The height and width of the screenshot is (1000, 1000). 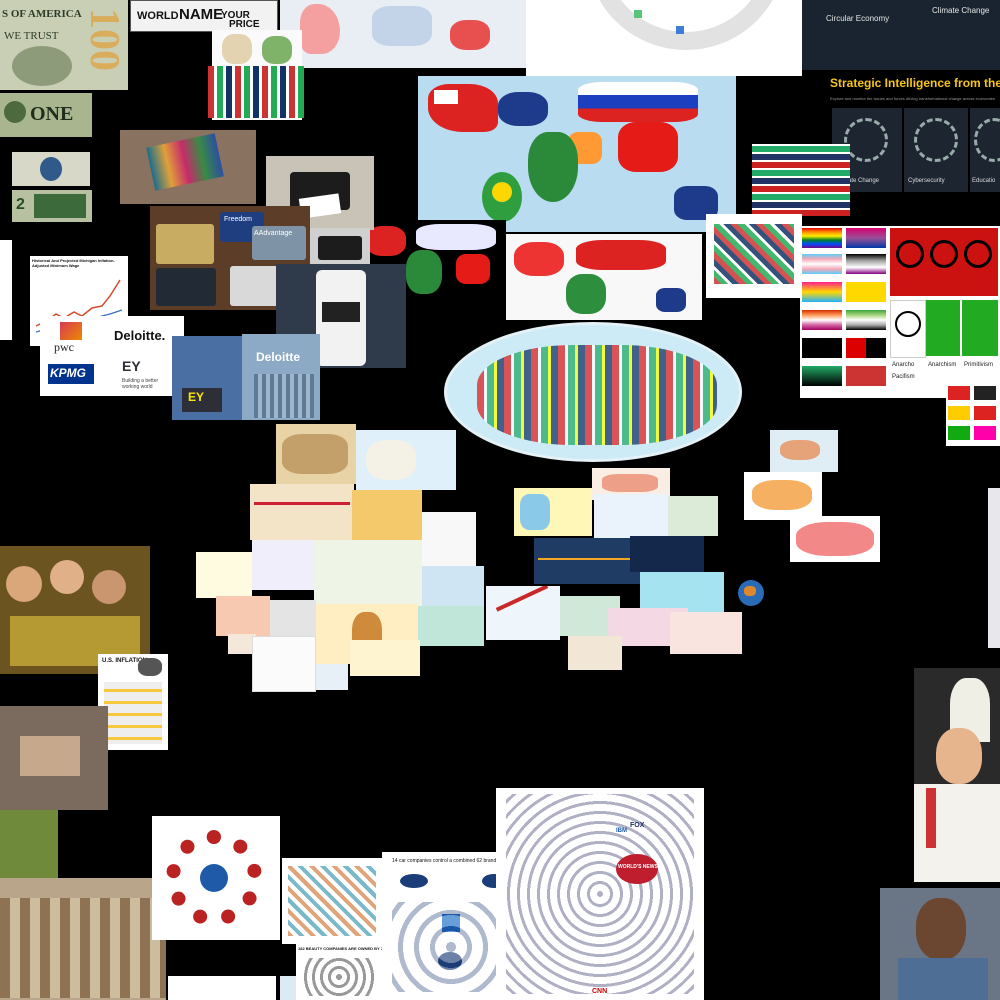 I want to click on bill-america-text: S OF AMERICA, so click(x=42, y=14).